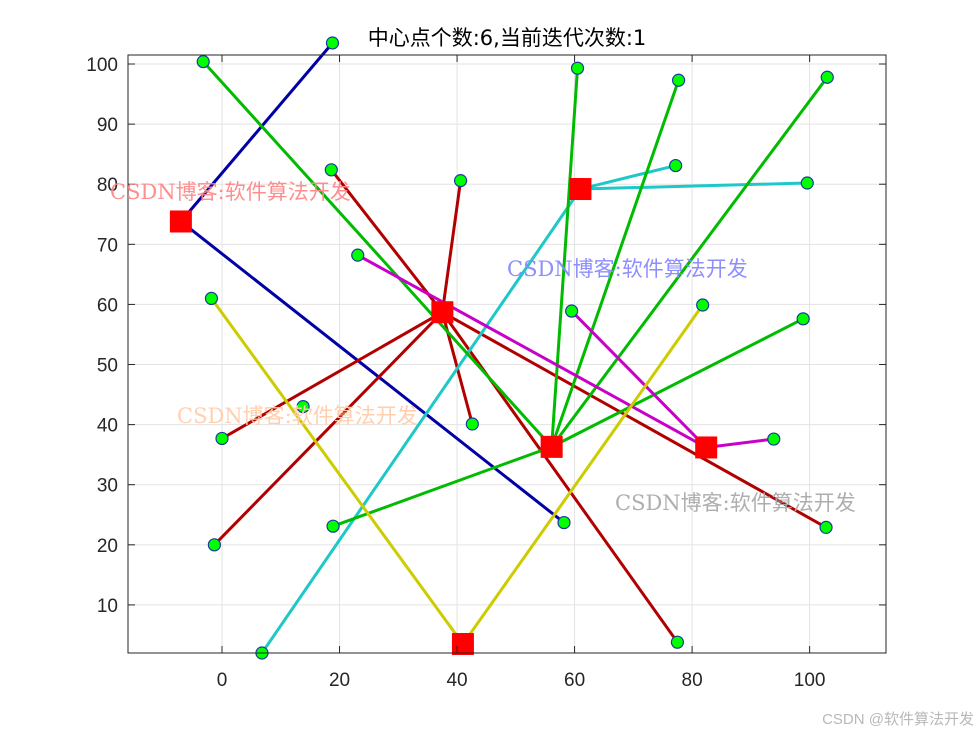  Describe the element at coordinates (456, 680) in the screenshot. I see `x-tick-label: 40` at that location.